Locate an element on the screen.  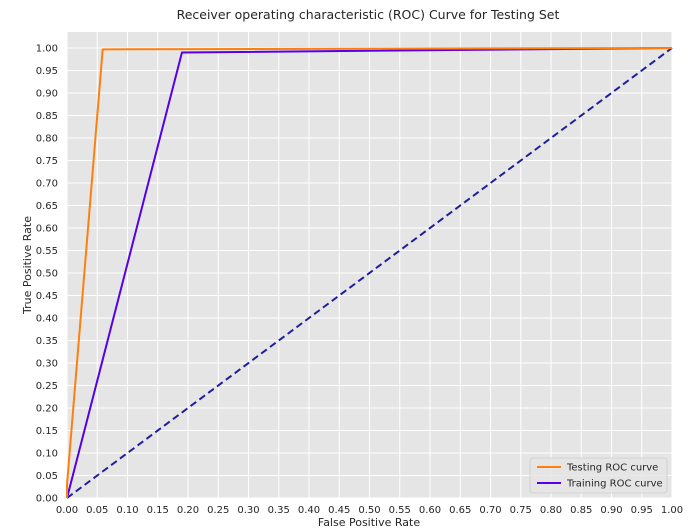
x-tick-label: 0.15 is located at coordinates (158, 510).